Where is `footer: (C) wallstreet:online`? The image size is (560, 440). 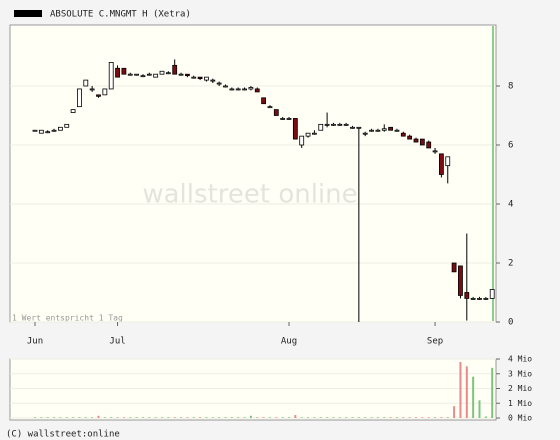 footer: (C) wallstreet:online is located at coordinates (63, 435).